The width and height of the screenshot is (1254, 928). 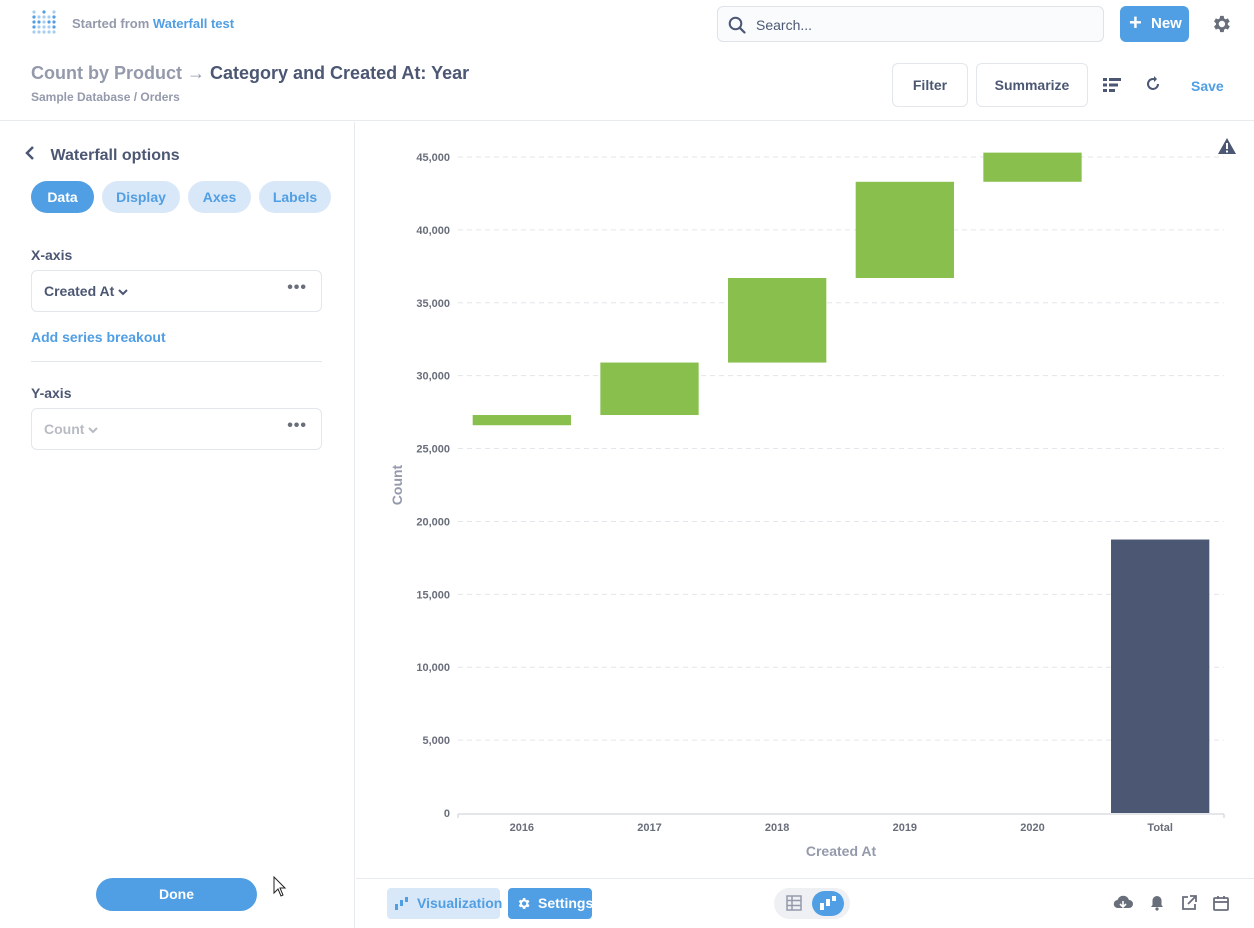 I want to click on calendar-icon, so click(x=1221, y=903).